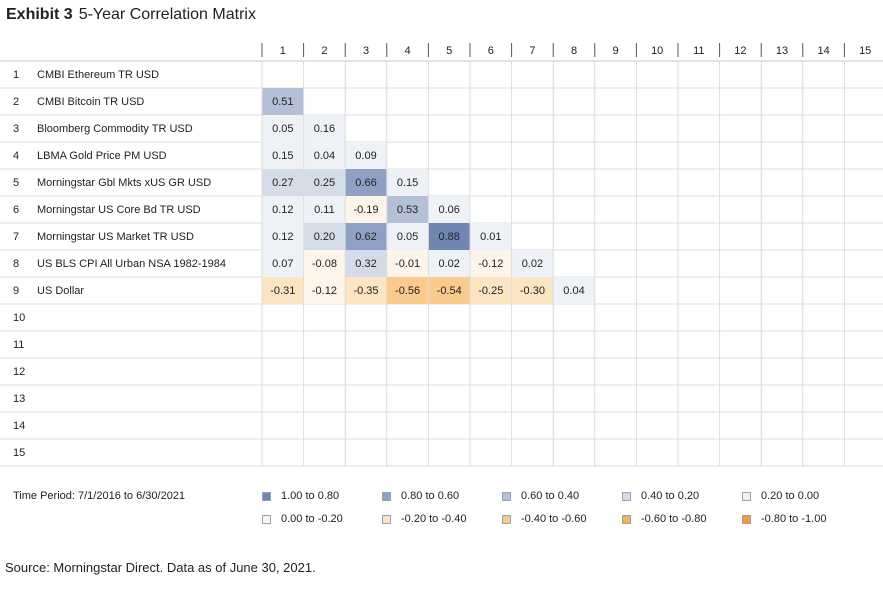 The width and height of the screenshot is (883, 613). I want to click on cell-value: 0.11, so click(324, 210).